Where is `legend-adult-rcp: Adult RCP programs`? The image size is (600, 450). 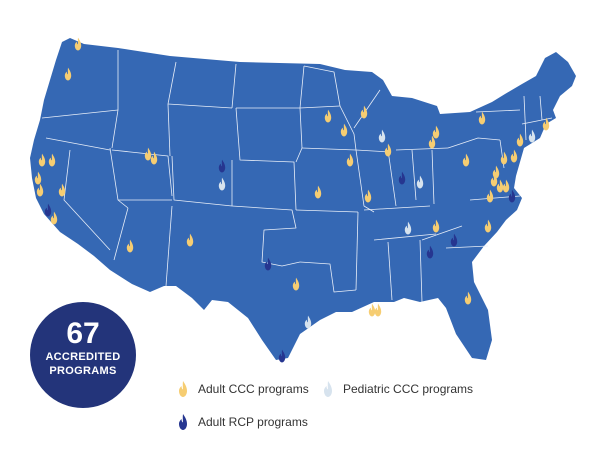 legend-adult-rcp: Adult RCP programs is located at coordinates (243, 422).